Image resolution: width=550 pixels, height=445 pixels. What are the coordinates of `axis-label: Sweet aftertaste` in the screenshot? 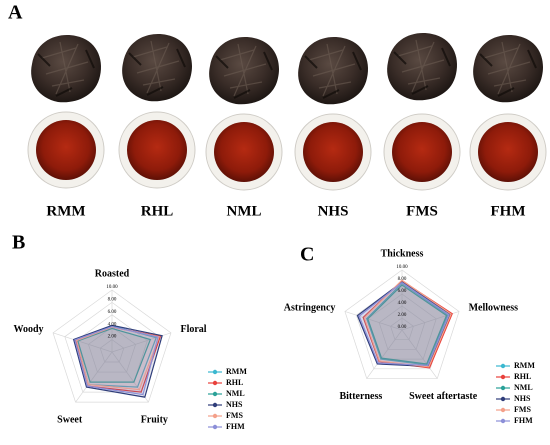 It's located at (443, 396).